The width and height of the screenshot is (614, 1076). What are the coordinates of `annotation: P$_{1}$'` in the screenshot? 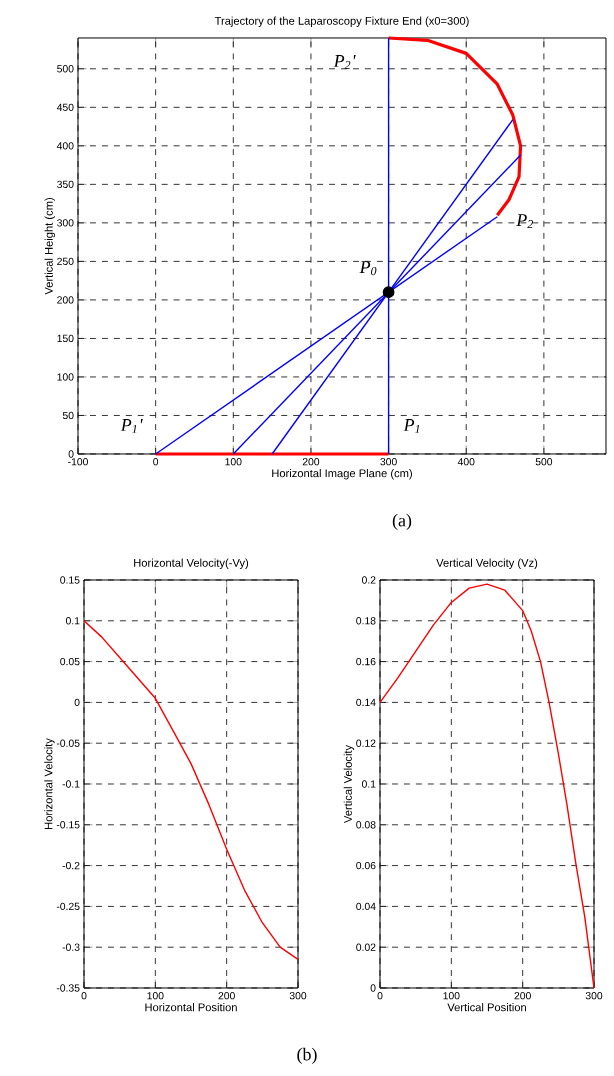 It's located at (131, 426).